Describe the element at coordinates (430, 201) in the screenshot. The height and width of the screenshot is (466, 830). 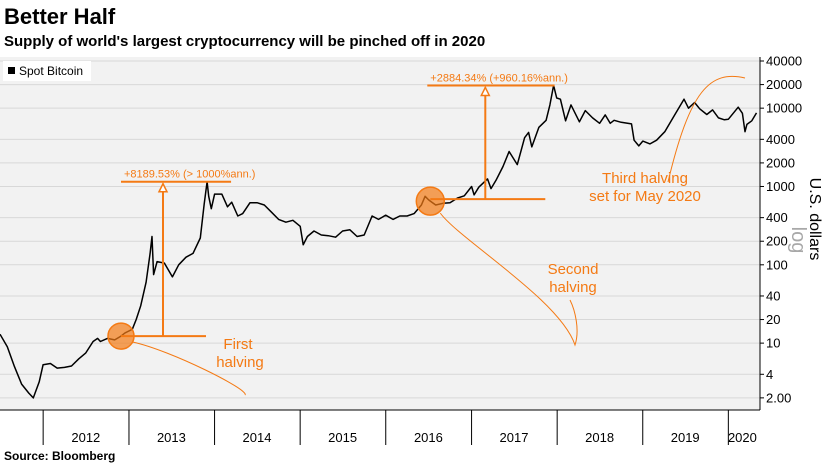
I see `second-halving-marker` at that location.